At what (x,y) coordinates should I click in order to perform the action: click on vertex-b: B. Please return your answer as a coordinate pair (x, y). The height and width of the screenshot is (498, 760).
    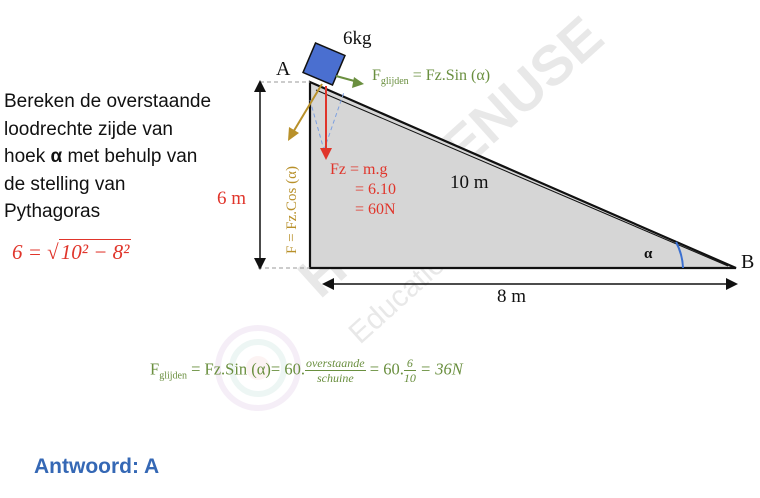
    Looking at the image, I should click on (747, 262).